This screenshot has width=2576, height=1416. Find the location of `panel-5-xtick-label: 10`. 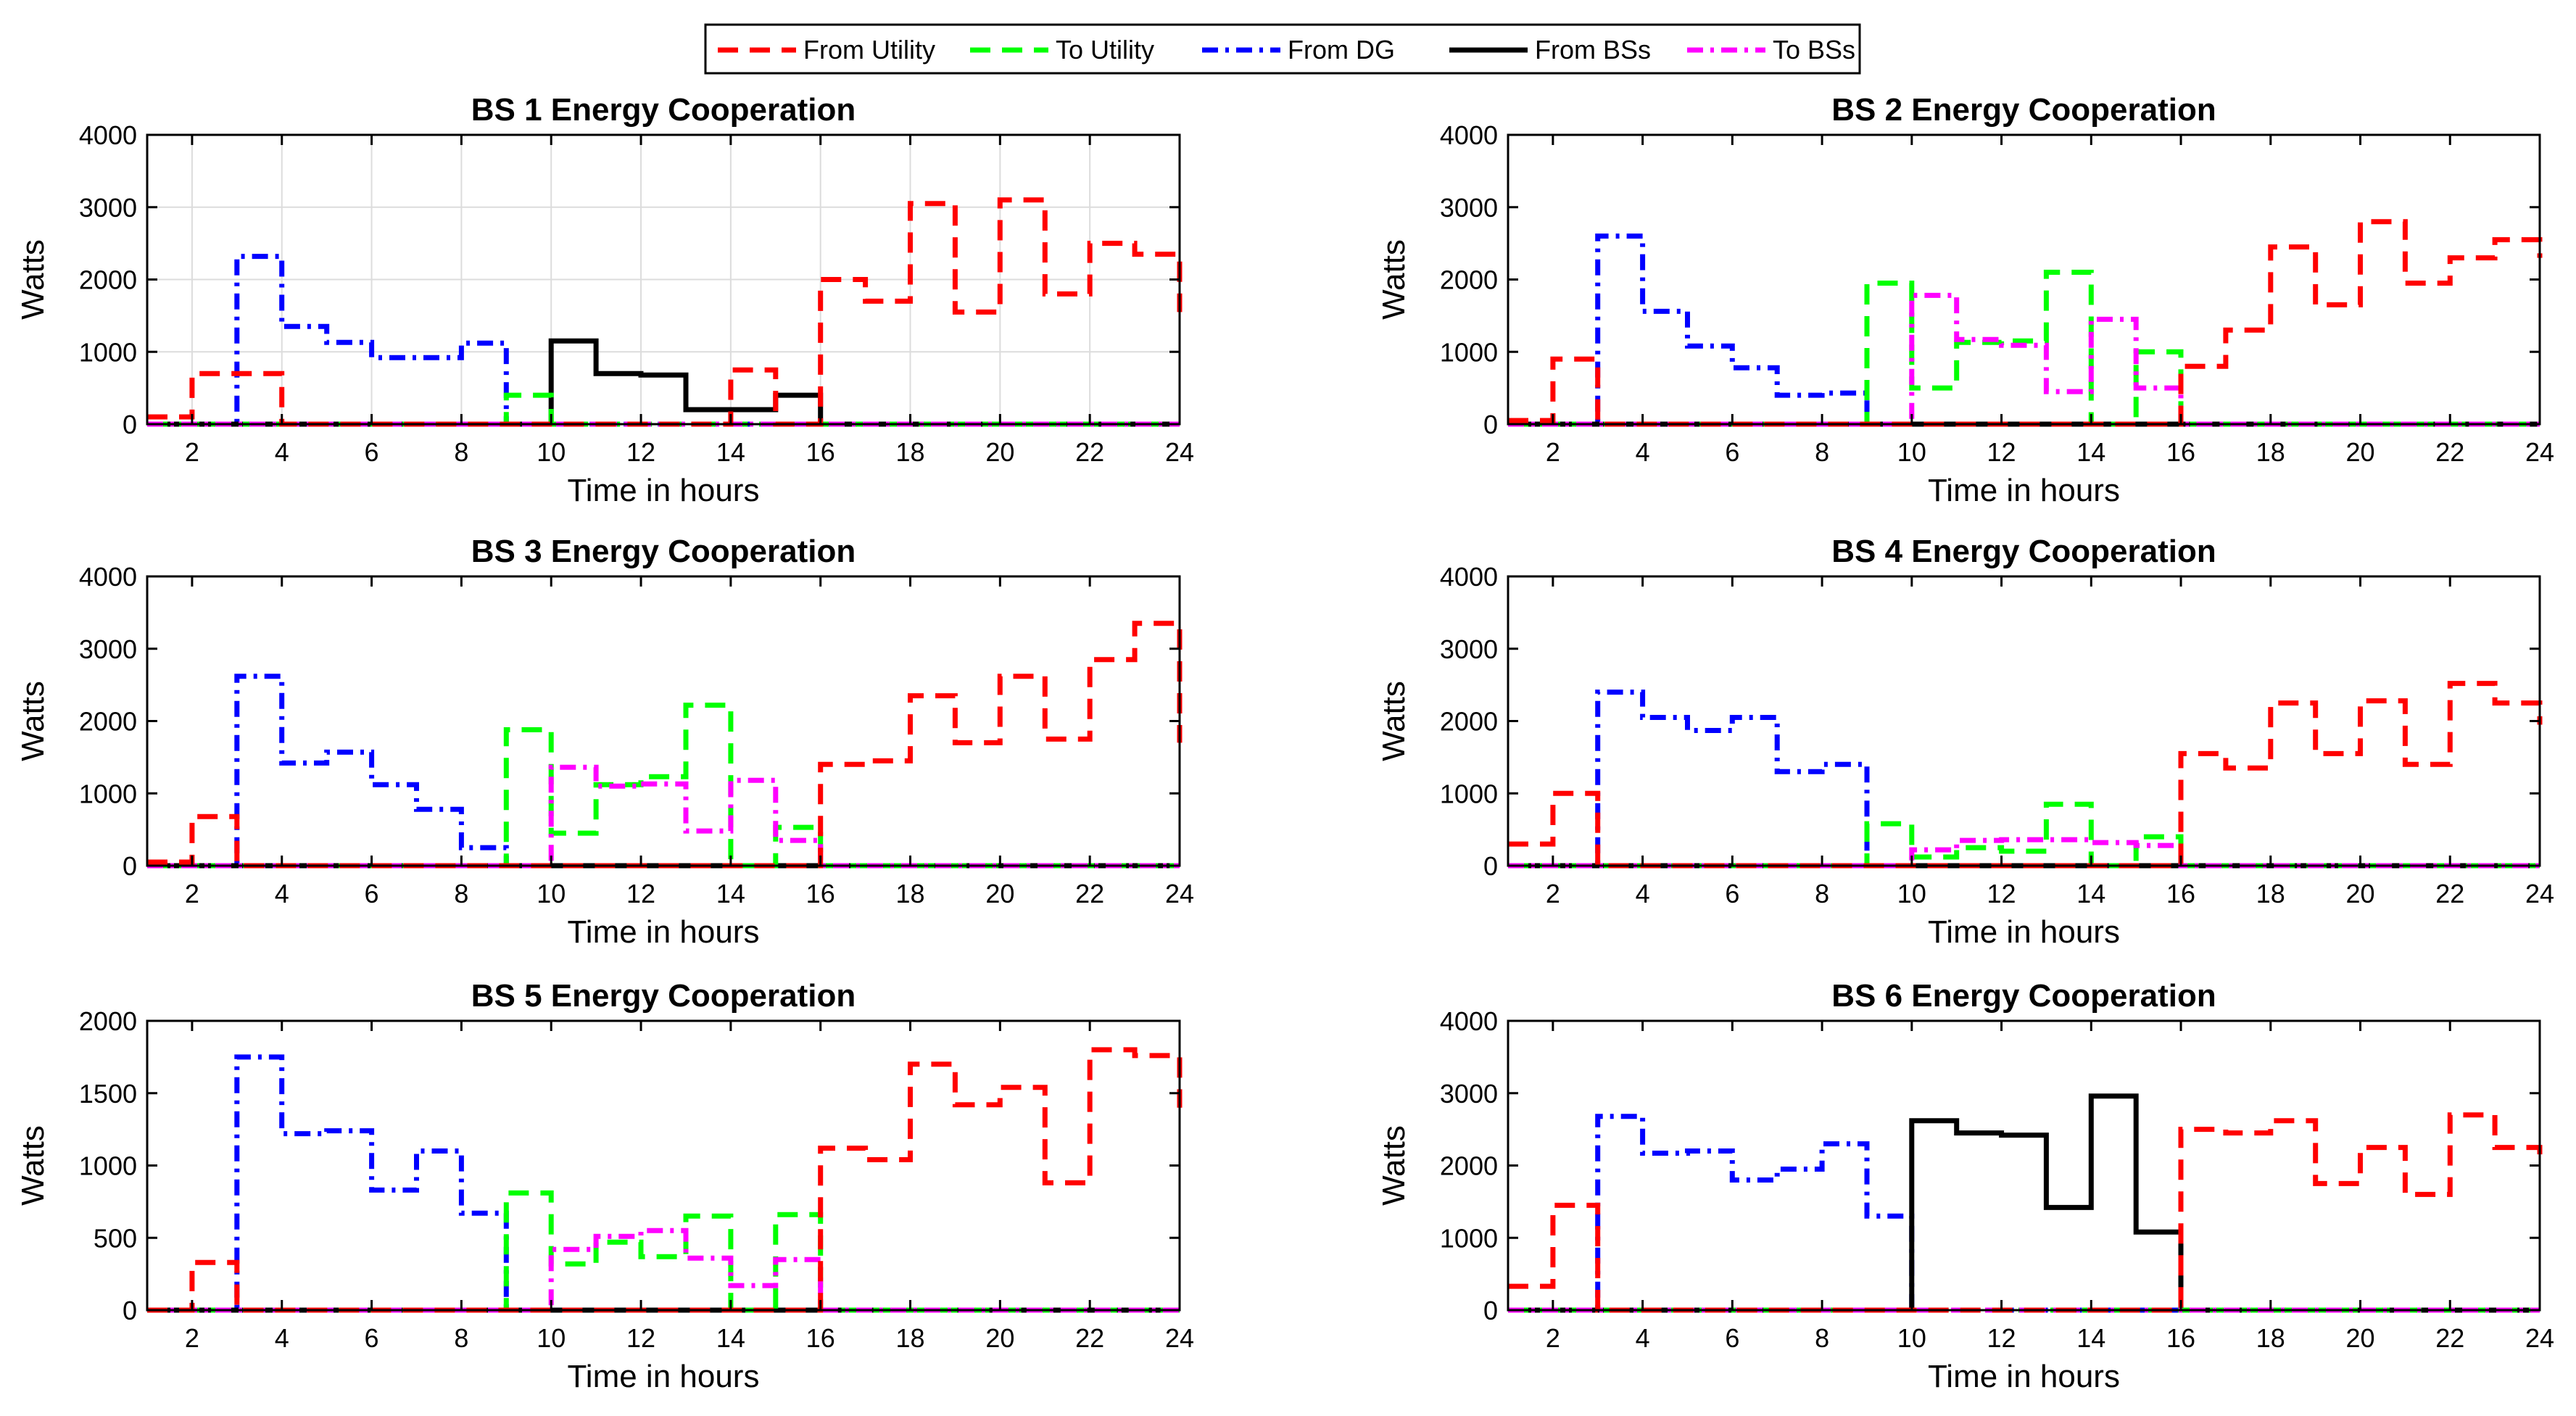

panel-5-xtick-label: 10 is located at coordinates (552, 1338).